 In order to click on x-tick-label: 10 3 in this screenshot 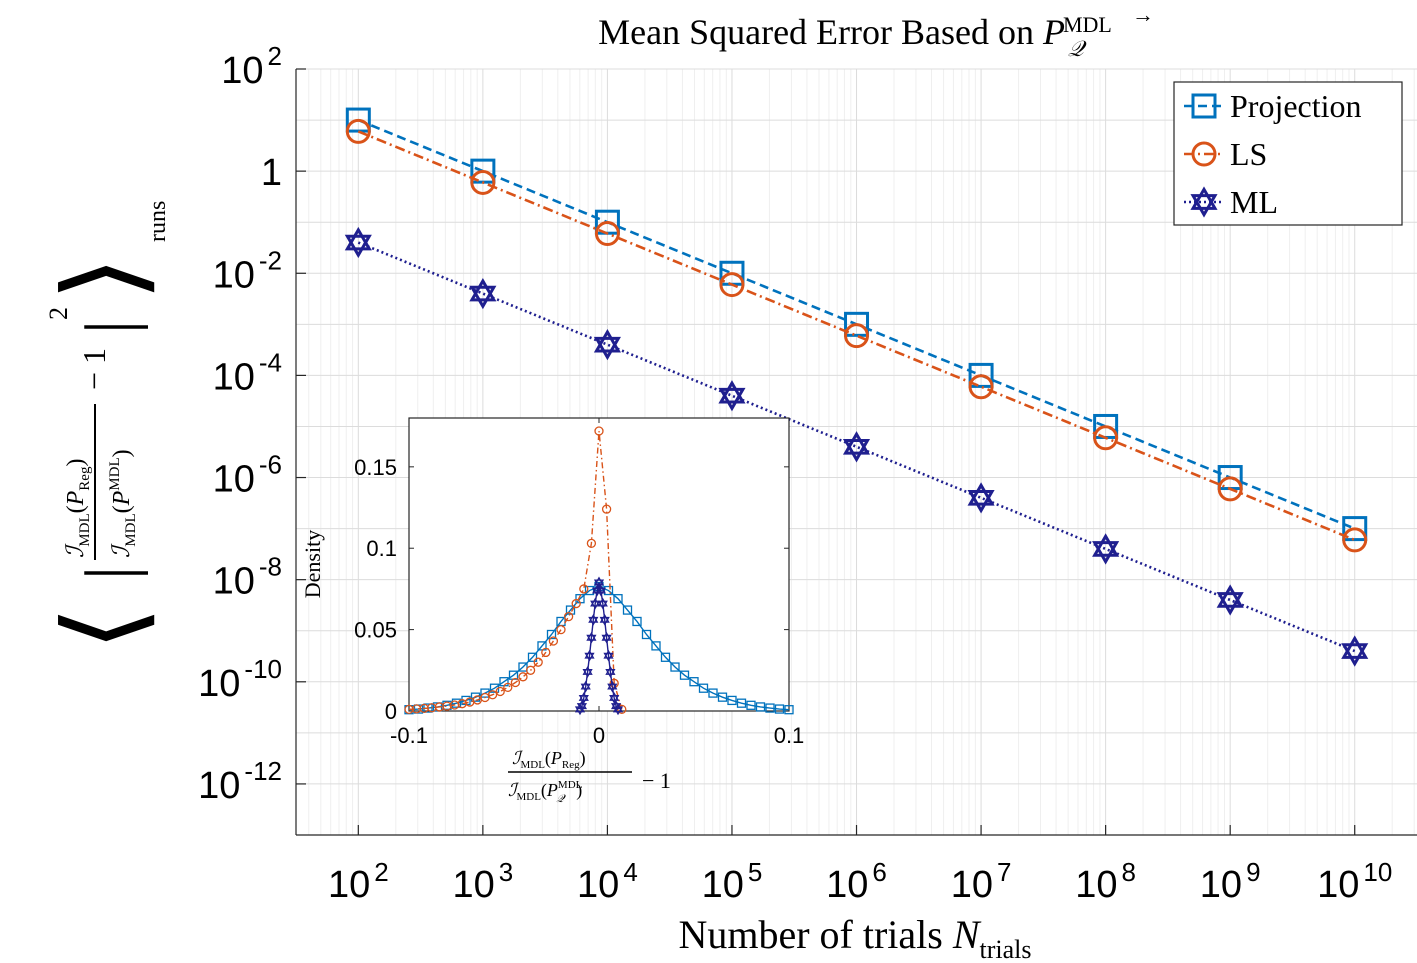, I will do `click(482, 881)`.